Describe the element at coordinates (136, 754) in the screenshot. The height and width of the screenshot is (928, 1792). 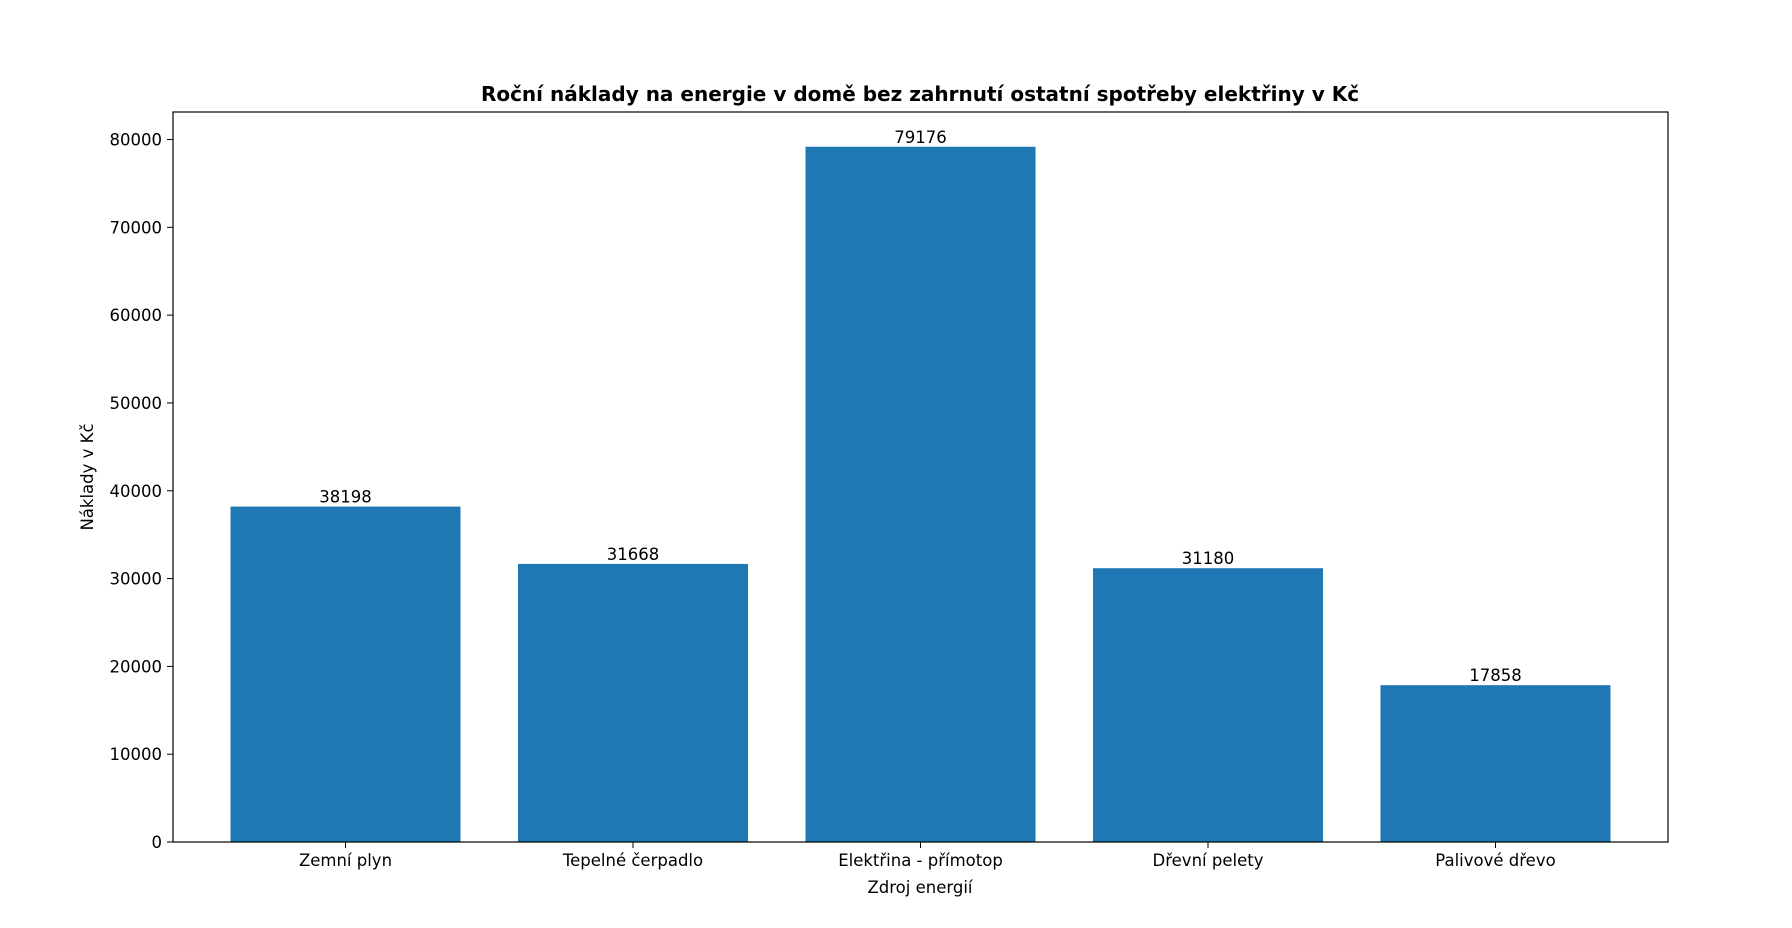
I see `y-tick-label-1: 10000` at that location.